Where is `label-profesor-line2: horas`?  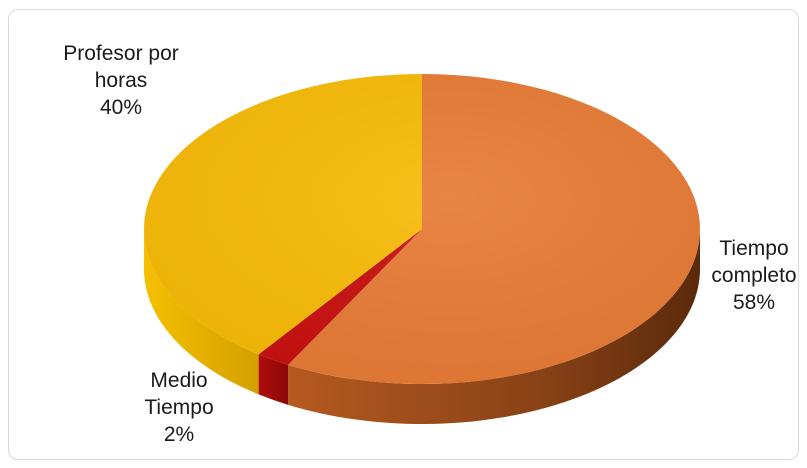 label-profesor-line2: horas is located at coordinates (121, 80).